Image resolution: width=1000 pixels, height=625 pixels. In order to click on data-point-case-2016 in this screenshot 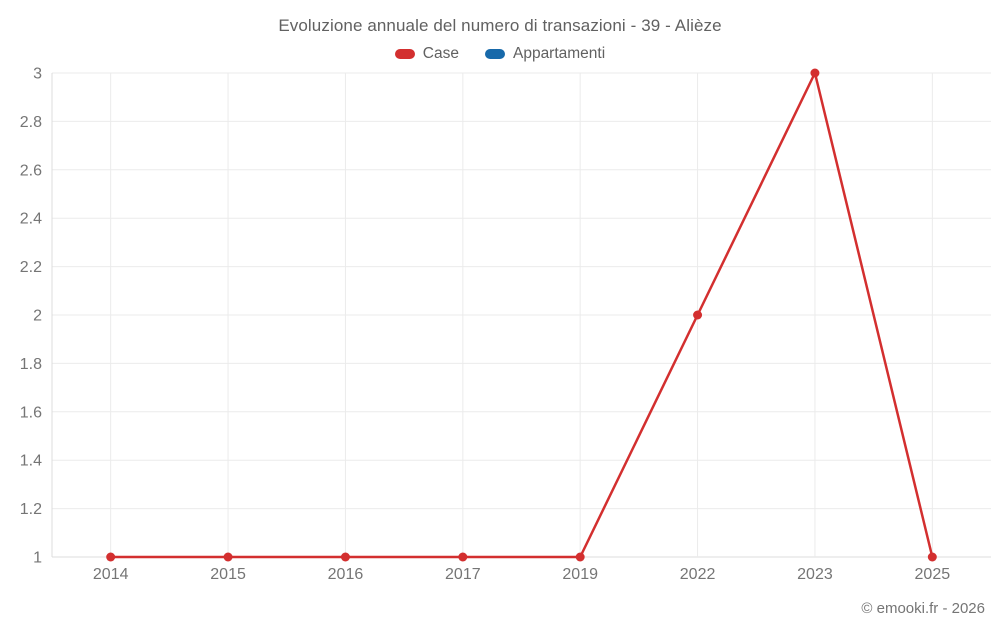, I will do `click(345, 557)`.